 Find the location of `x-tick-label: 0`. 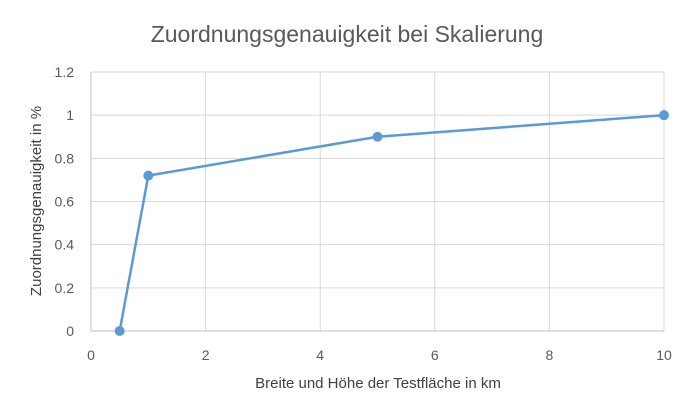

x-tick-label: 0 is located at coordinates (91, 355).